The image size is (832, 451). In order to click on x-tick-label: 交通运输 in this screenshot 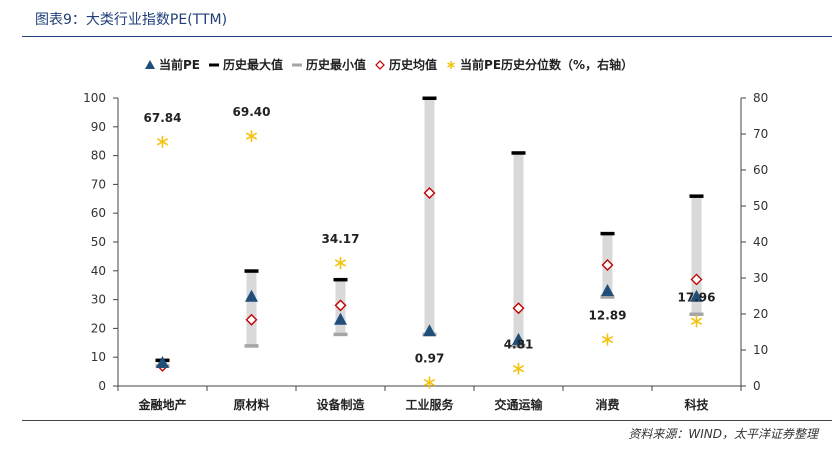, I will do `click(518, 404)`.